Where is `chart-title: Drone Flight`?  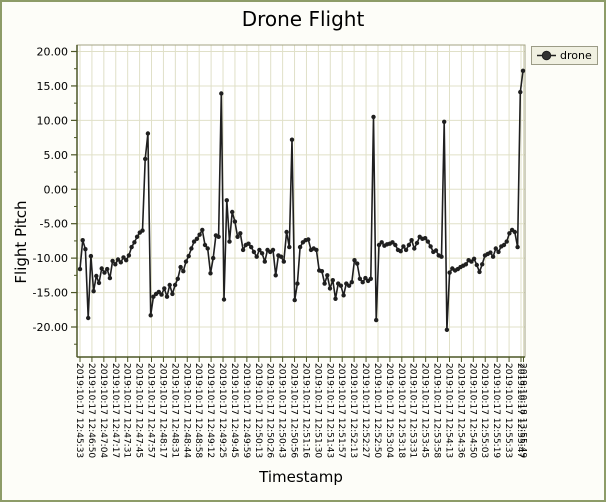
chart-title: Drone Flight is located at coordinates (303, 19).